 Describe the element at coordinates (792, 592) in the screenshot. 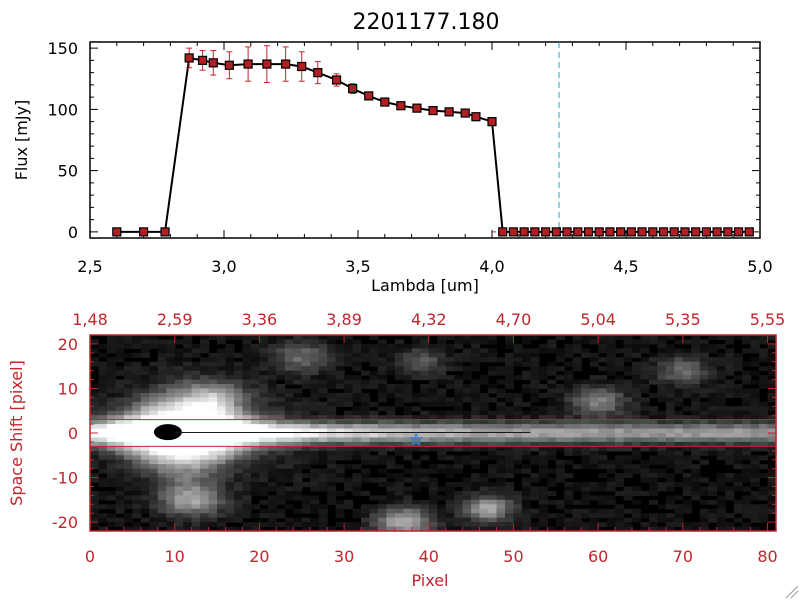

I see `resize-grip-icon` at that location.